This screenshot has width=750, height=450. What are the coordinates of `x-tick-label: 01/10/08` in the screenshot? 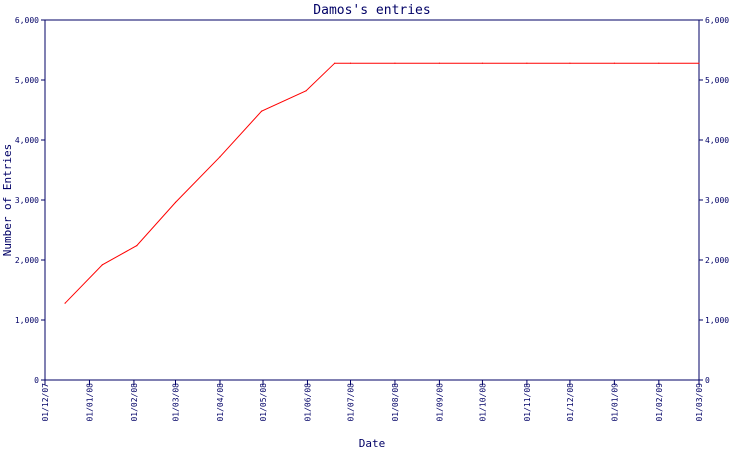 It's located at (482, 402).